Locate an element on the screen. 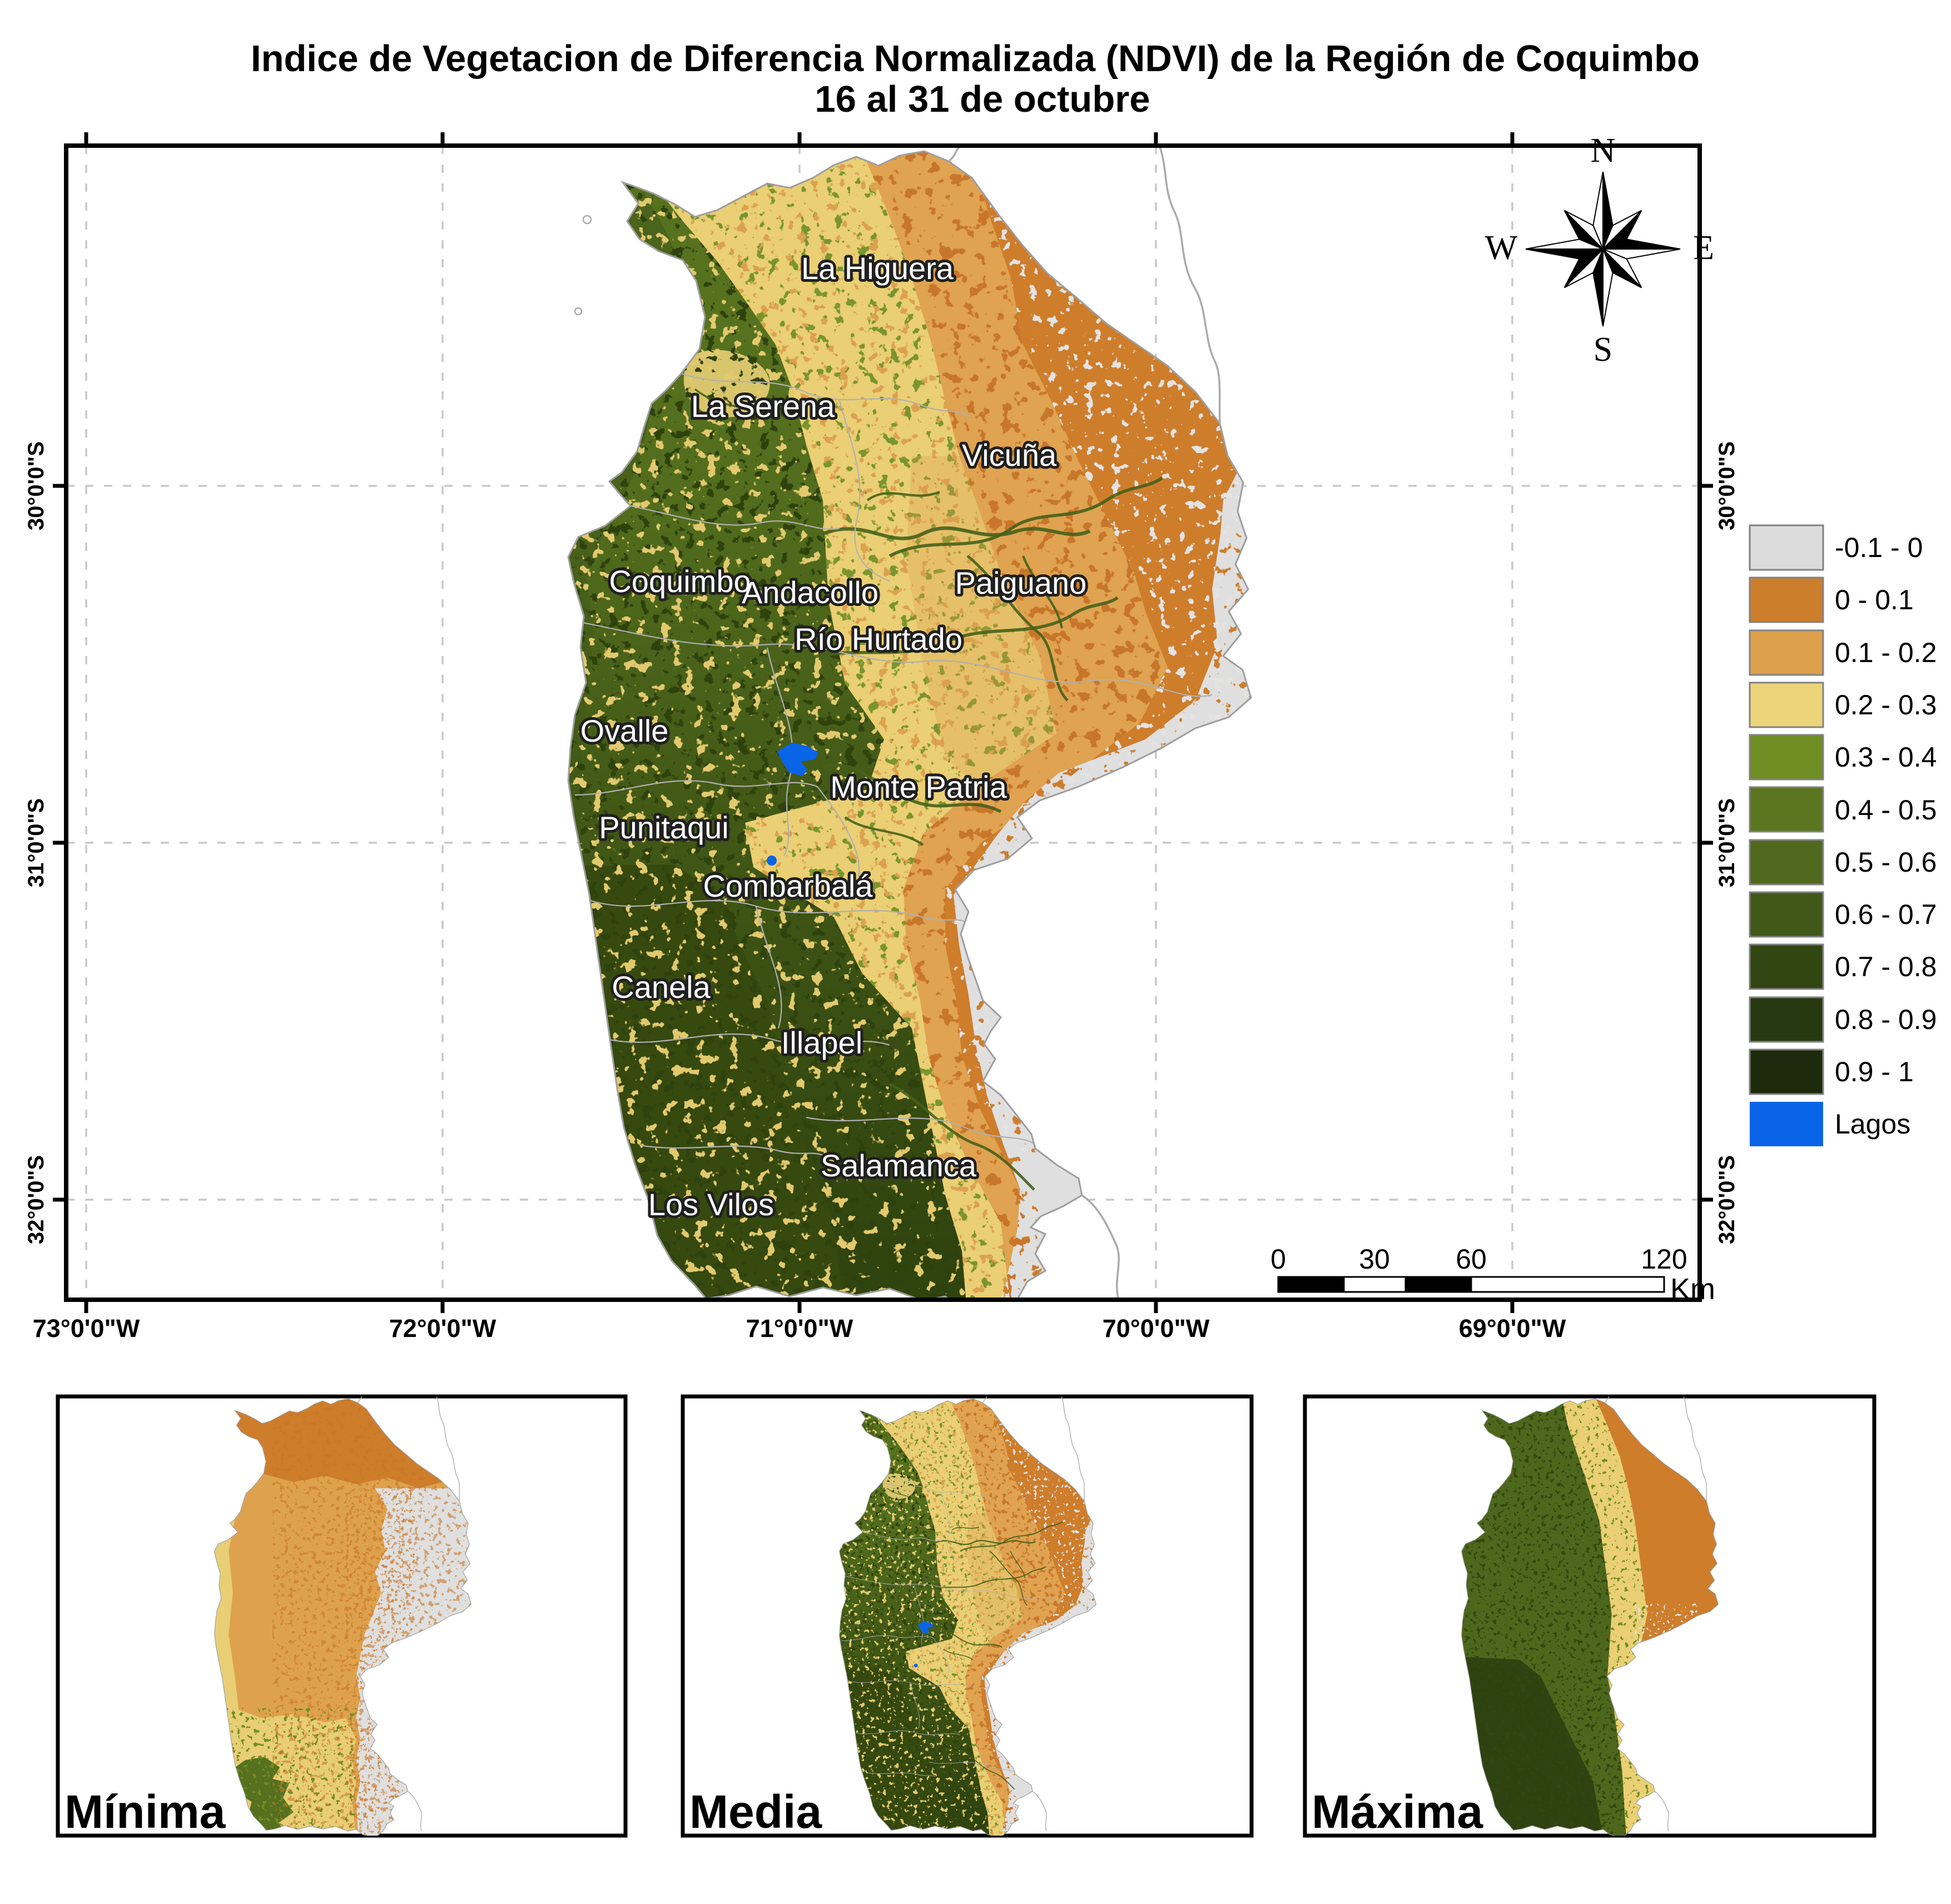 This screenshot has width=1951, height=1904. svg-text: Ovalle is located at coordinates (624, 730).